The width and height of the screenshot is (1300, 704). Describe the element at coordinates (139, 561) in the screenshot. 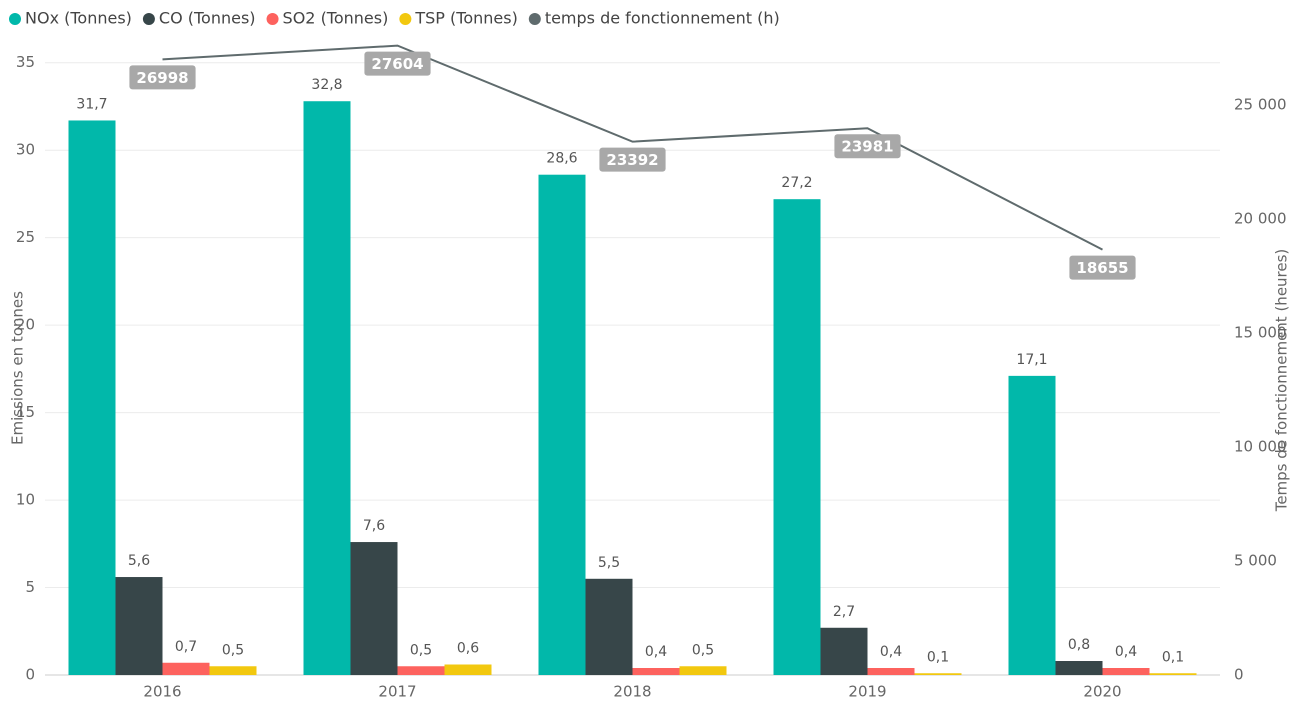

I see `data-label: 5,6` at that location.